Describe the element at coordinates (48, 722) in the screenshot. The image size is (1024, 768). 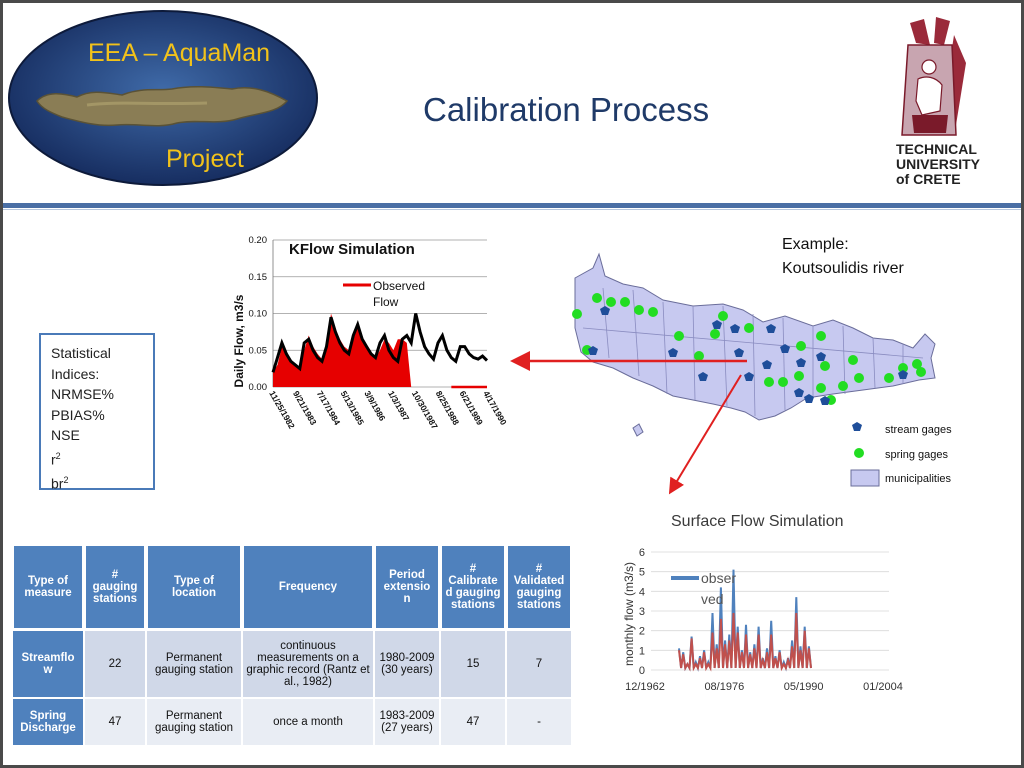
I see `table-cell: Spring Discharge` at that location.